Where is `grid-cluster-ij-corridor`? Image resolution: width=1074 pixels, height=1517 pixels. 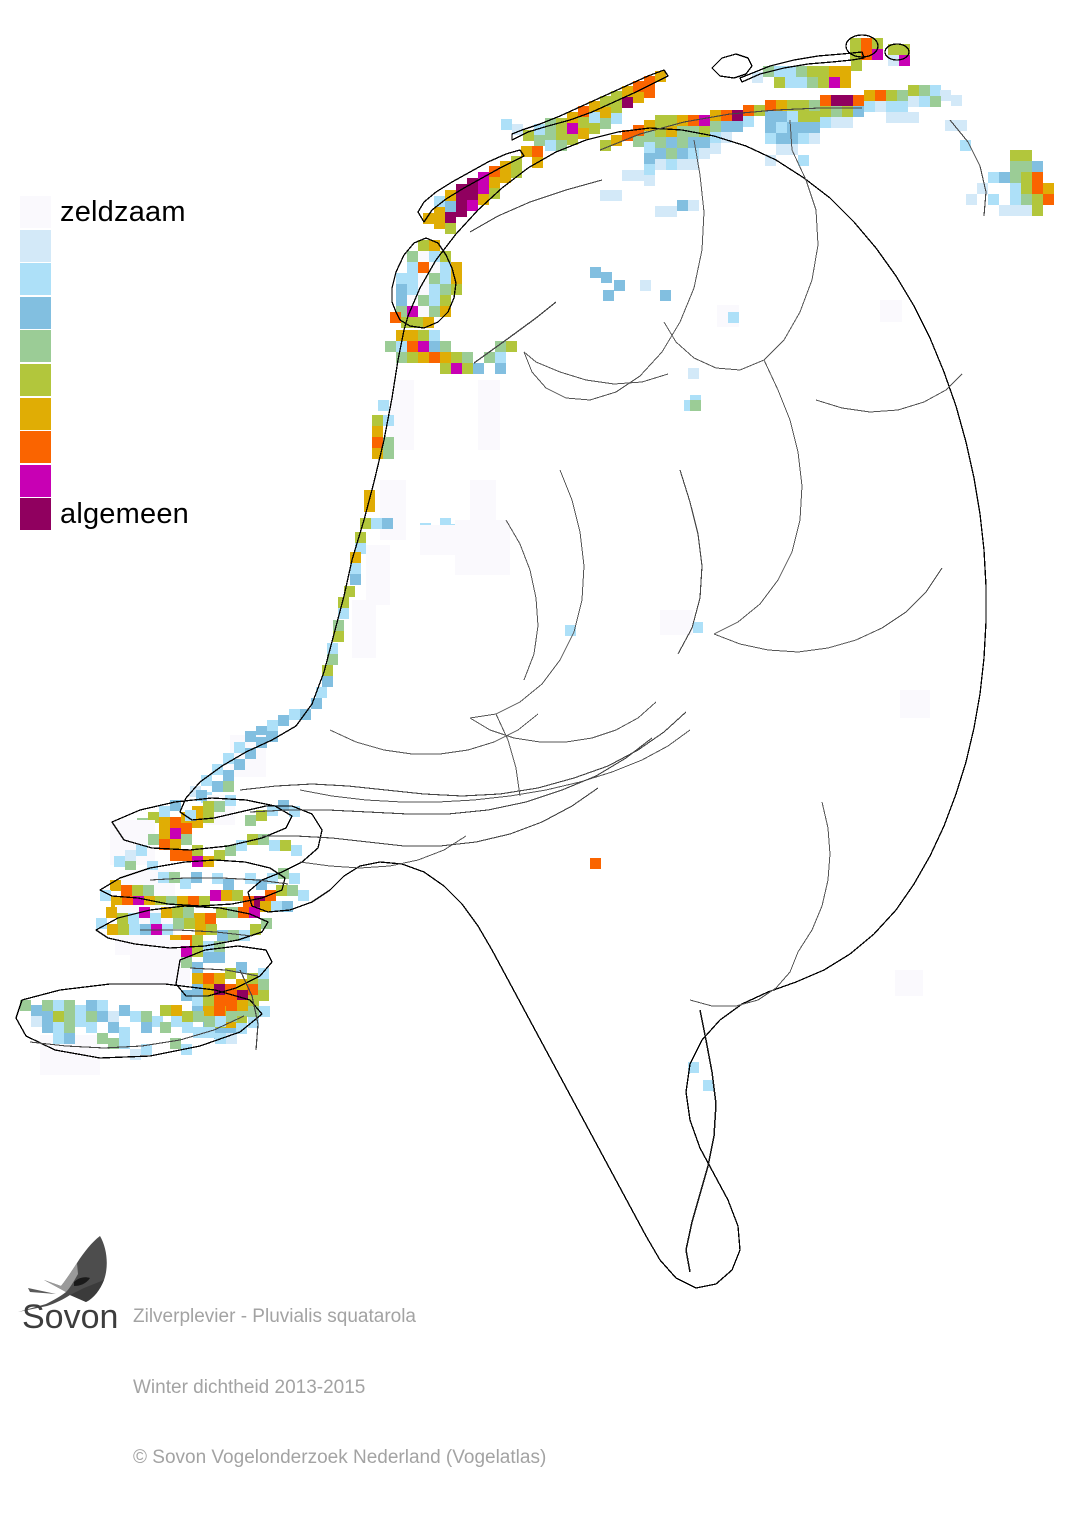 grid-cluster-ij-corridor is located at coordinates (435, 546).